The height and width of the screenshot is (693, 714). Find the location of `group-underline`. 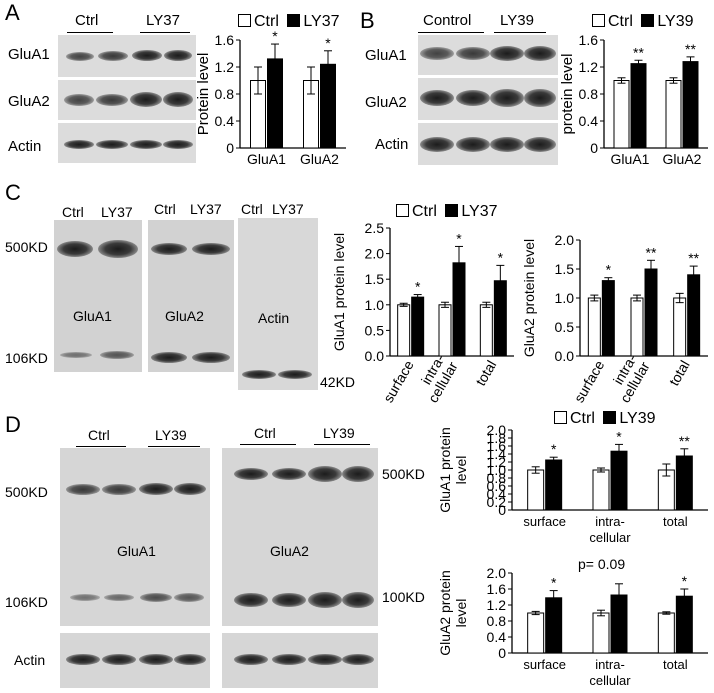

group-underline is located at coordinates (165, 32).